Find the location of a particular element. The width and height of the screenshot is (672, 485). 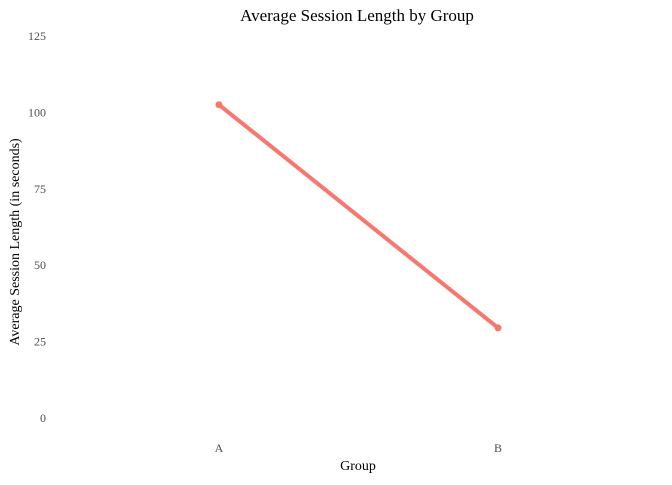

y-axis-title: Average Session Length (in seconds) is located at coordinates (15, 242).